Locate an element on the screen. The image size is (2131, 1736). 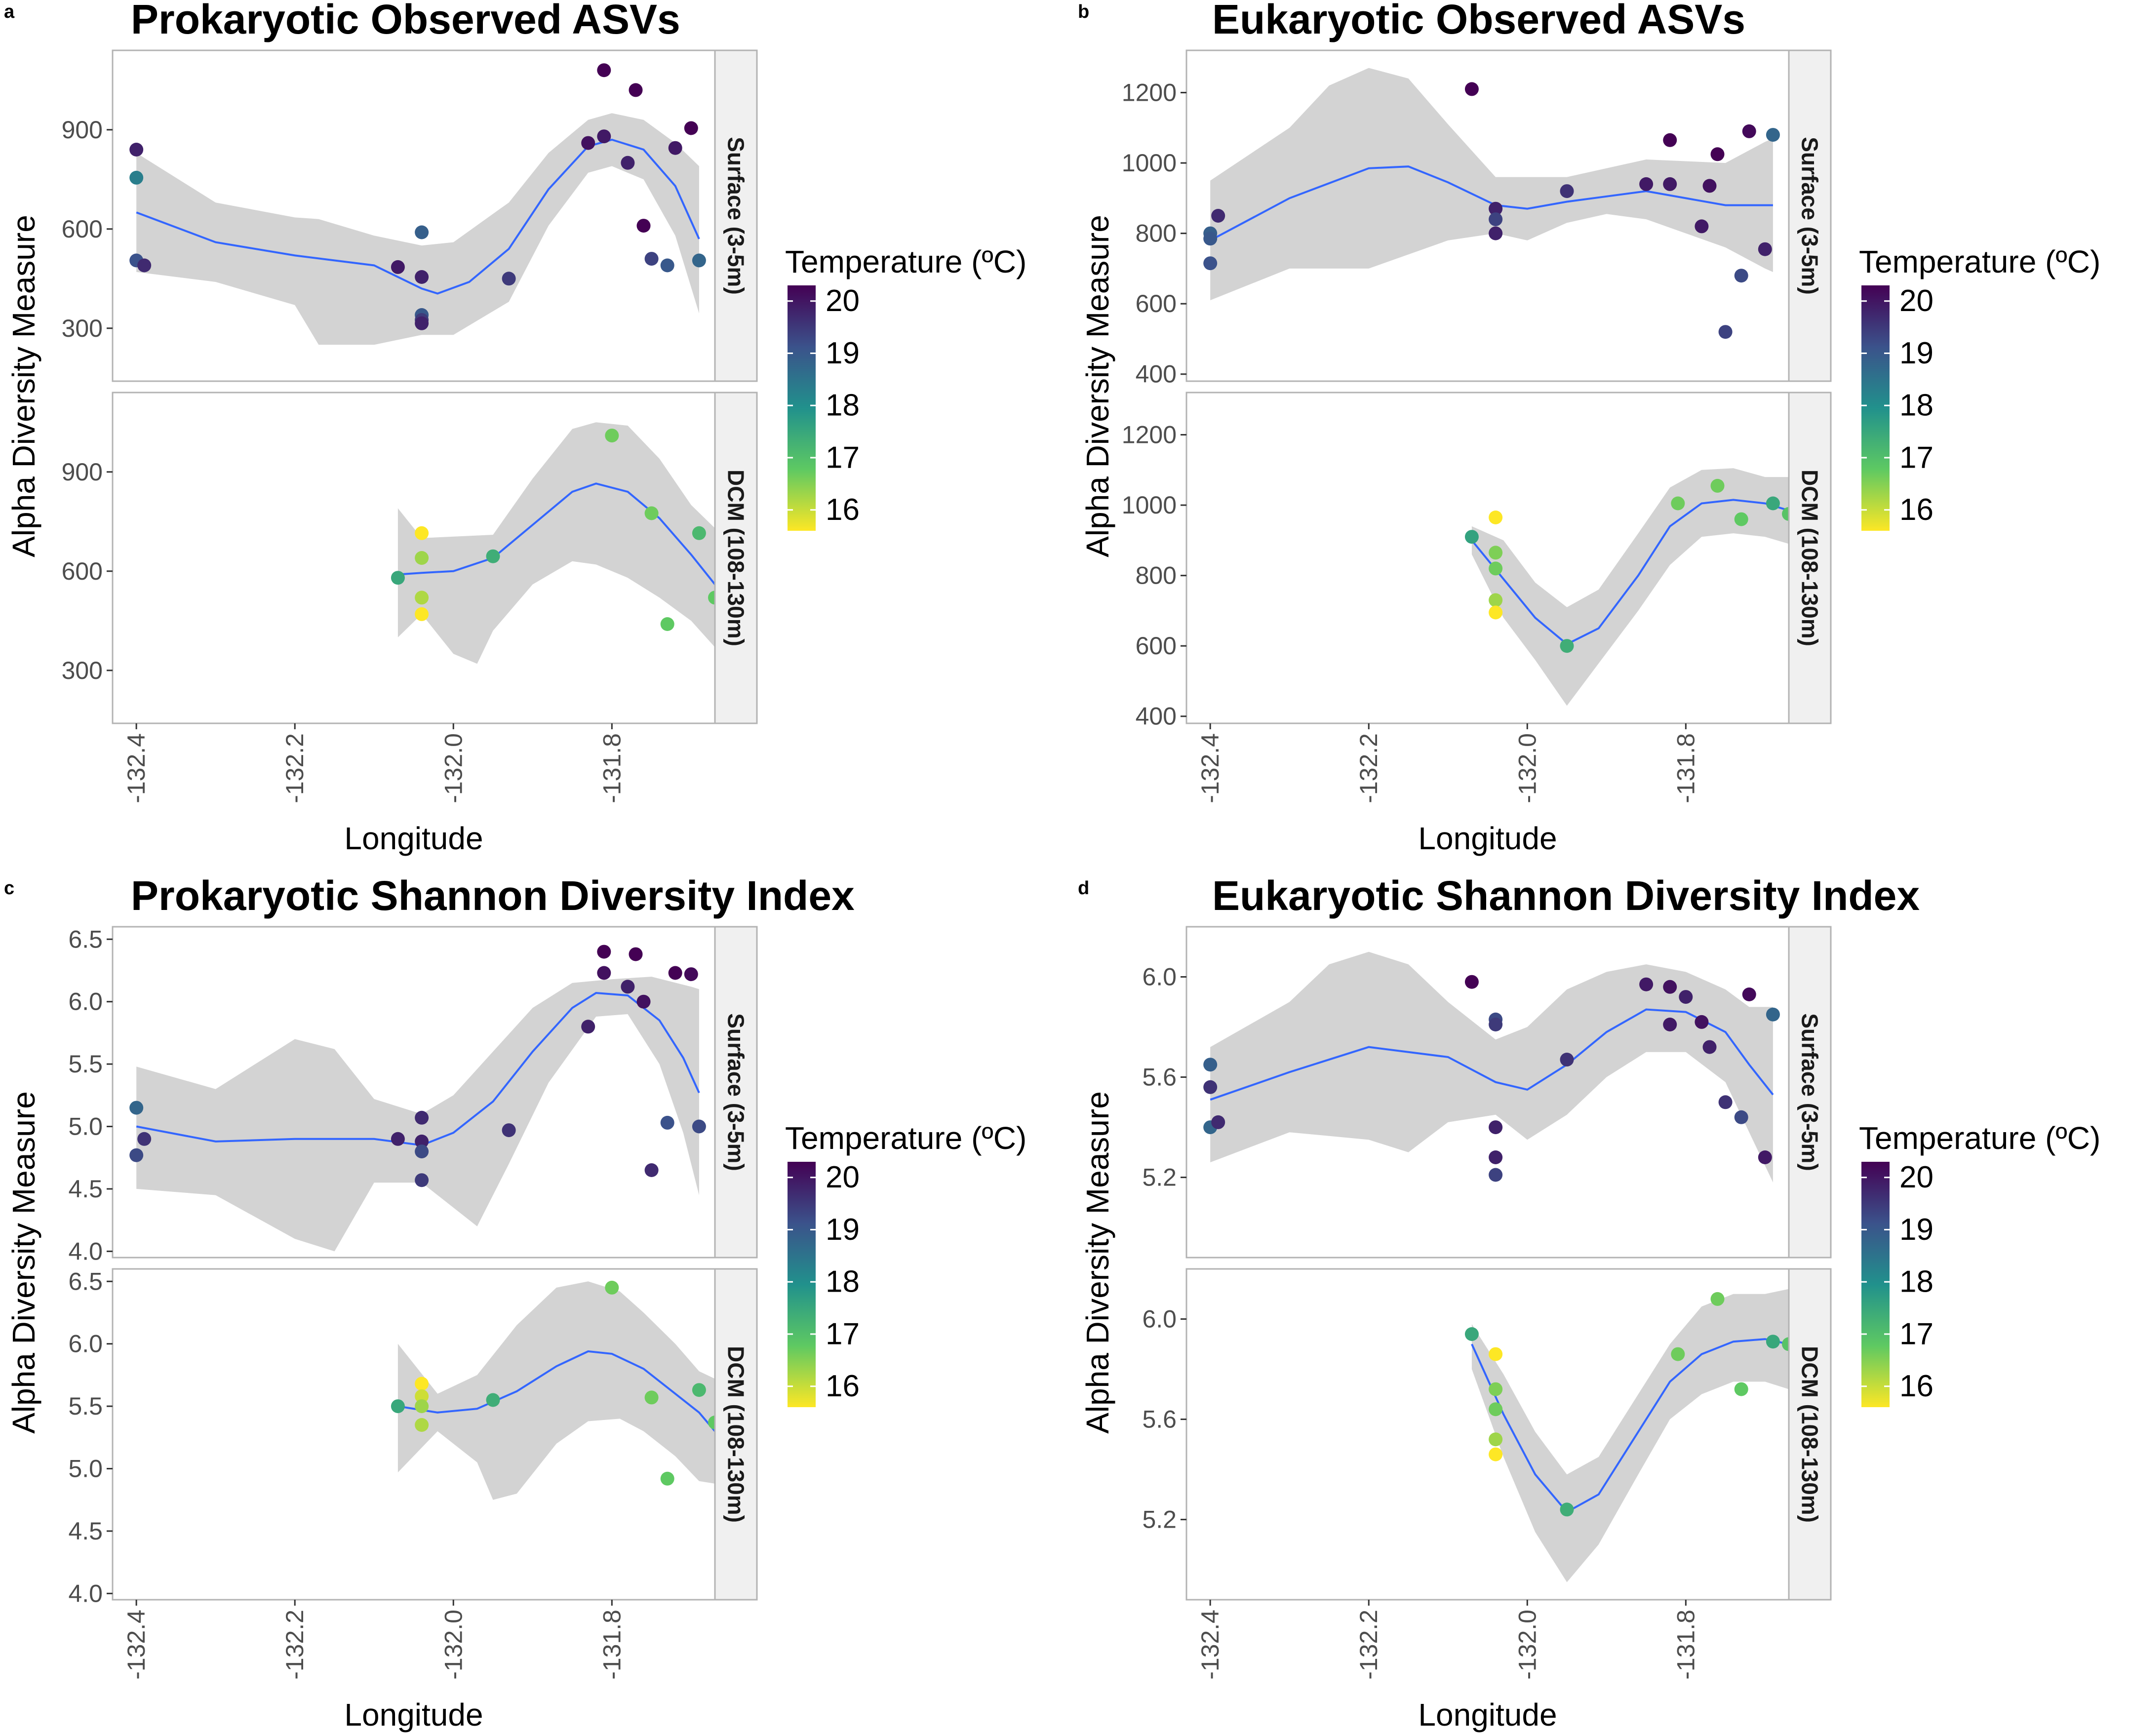
y-tick-label: 800 is located at coordinates (1156, 234).